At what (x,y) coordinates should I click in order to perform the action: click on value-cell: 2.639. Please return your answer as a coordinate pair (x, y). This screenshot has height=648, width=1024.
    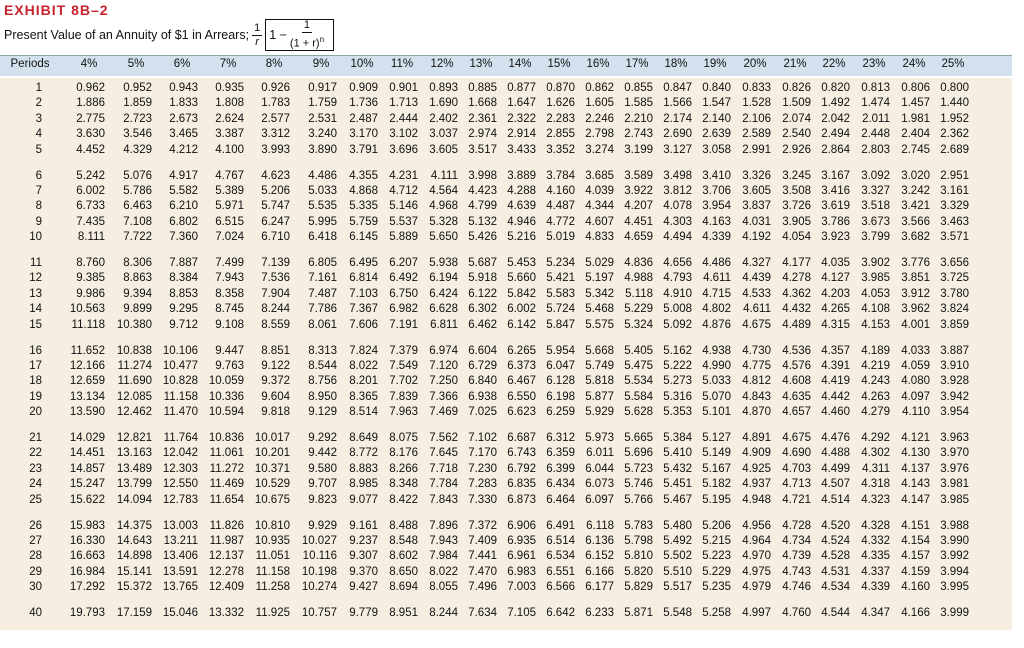
    Looking at the image, I should click on (716, 134).